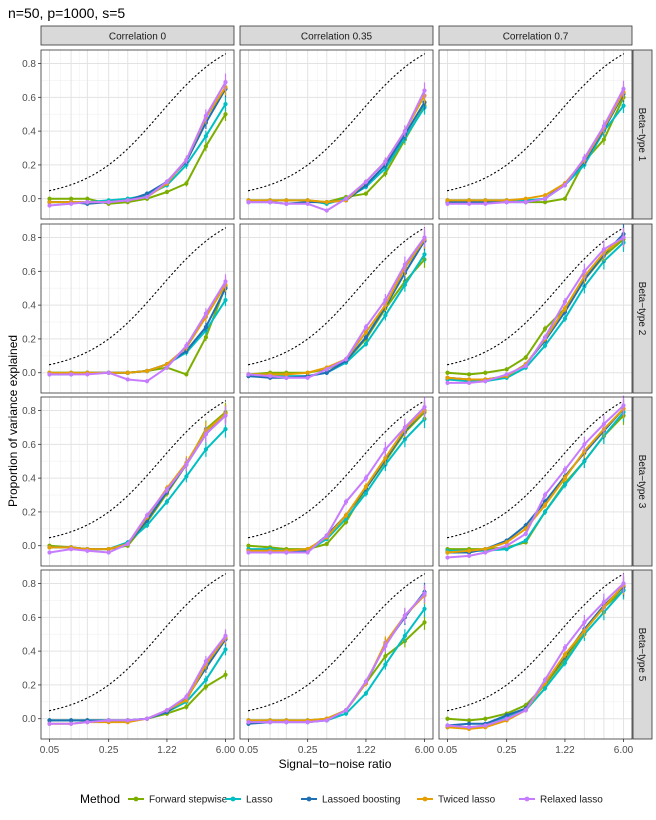  What do you see at coordinates (361, 800) in the screenshot?
I see `legend-label: Lassoed boosting` at bounding box center [361, 800].